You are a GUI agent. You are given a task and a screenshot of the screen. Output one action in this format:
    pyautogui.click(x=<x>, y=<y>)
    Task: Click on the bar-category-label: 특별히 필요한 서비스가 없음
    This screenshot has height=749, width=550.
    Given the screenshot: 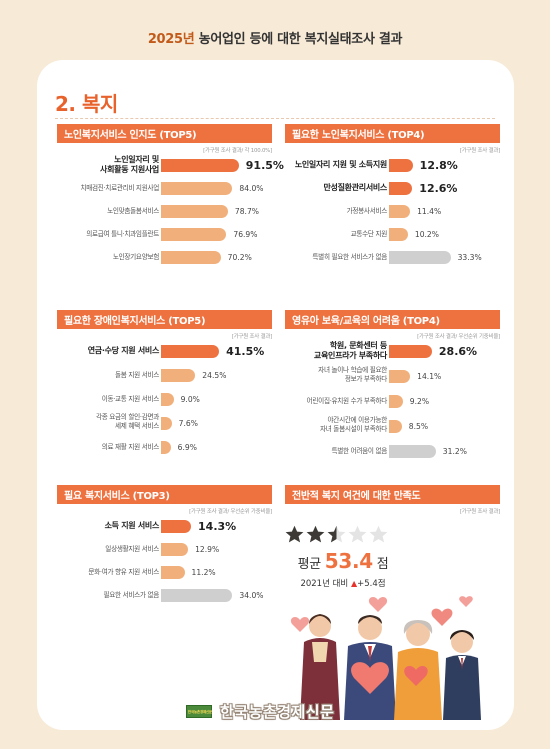 What is the action you would take?
    pyautogui.click(x=349, y=257)
    